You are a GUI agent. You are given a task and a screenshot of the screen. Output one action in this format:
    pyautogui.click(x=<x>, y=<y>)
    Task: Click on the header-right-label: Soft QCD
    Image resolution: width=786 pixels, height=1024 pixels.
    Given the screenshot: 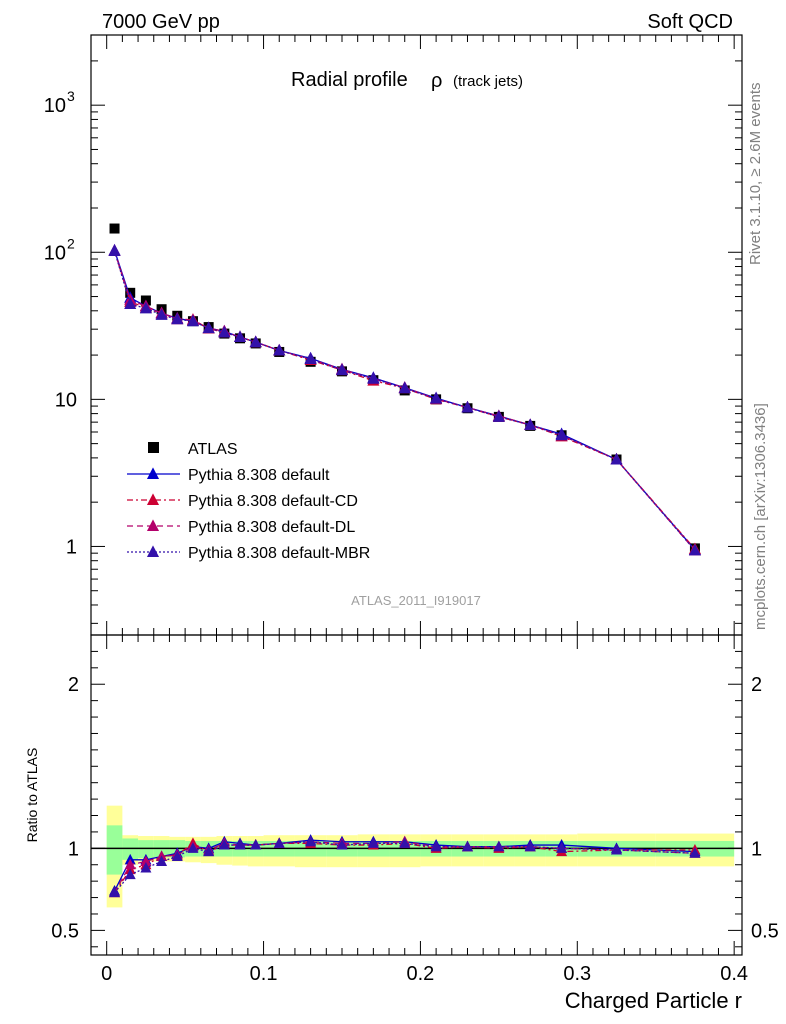 What is the action you would take?
    pyautogui.click(x=690, y=22)
    